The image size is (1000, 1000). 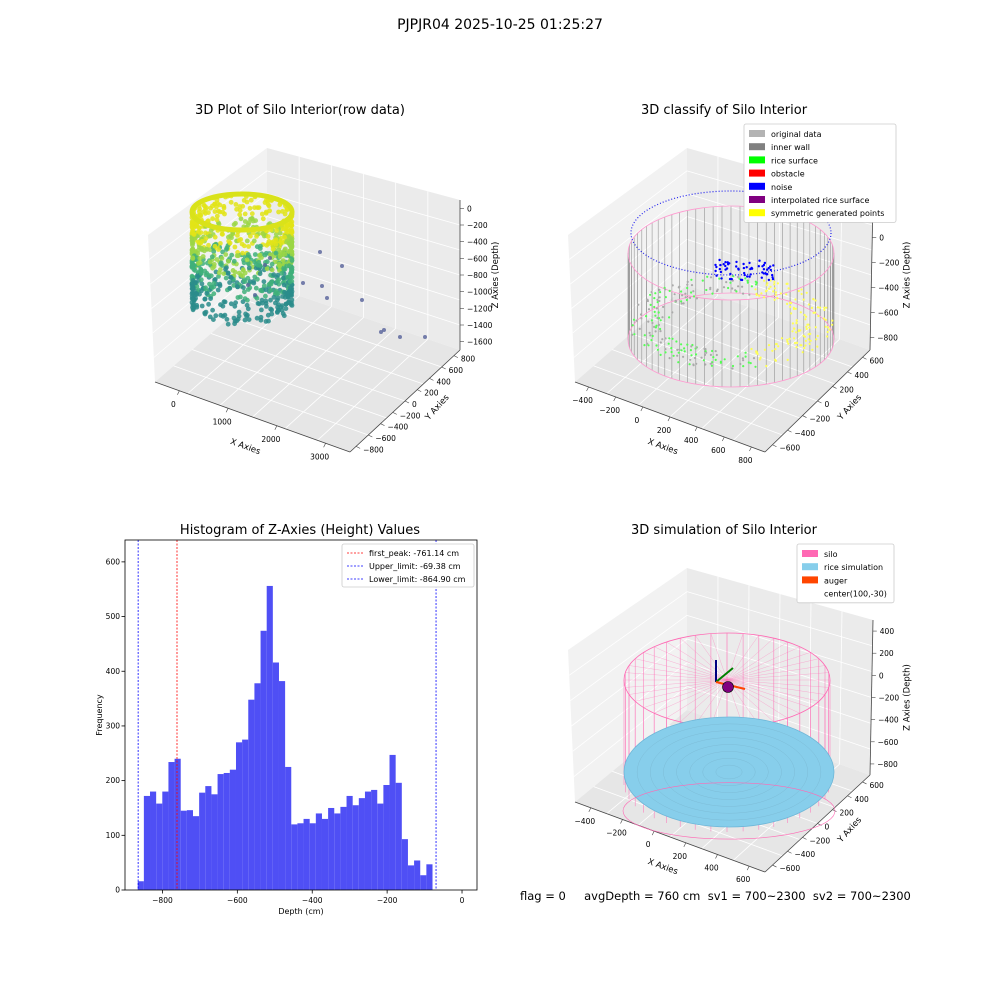 What do you see at coordinates (664, 430) in the screenshot?
I see `x-tick-label: 200` at bounding box center [664, 430].